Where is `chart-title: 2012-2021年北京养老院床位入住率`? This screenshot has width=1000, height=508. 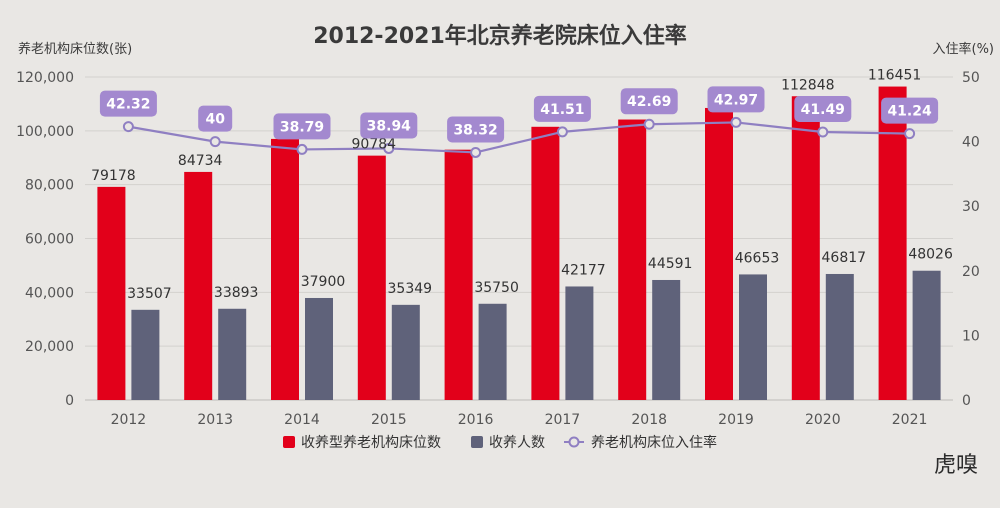
chart-title: 2012-2021年北京养老院床位入住率 is located at coordinates (500, 36).